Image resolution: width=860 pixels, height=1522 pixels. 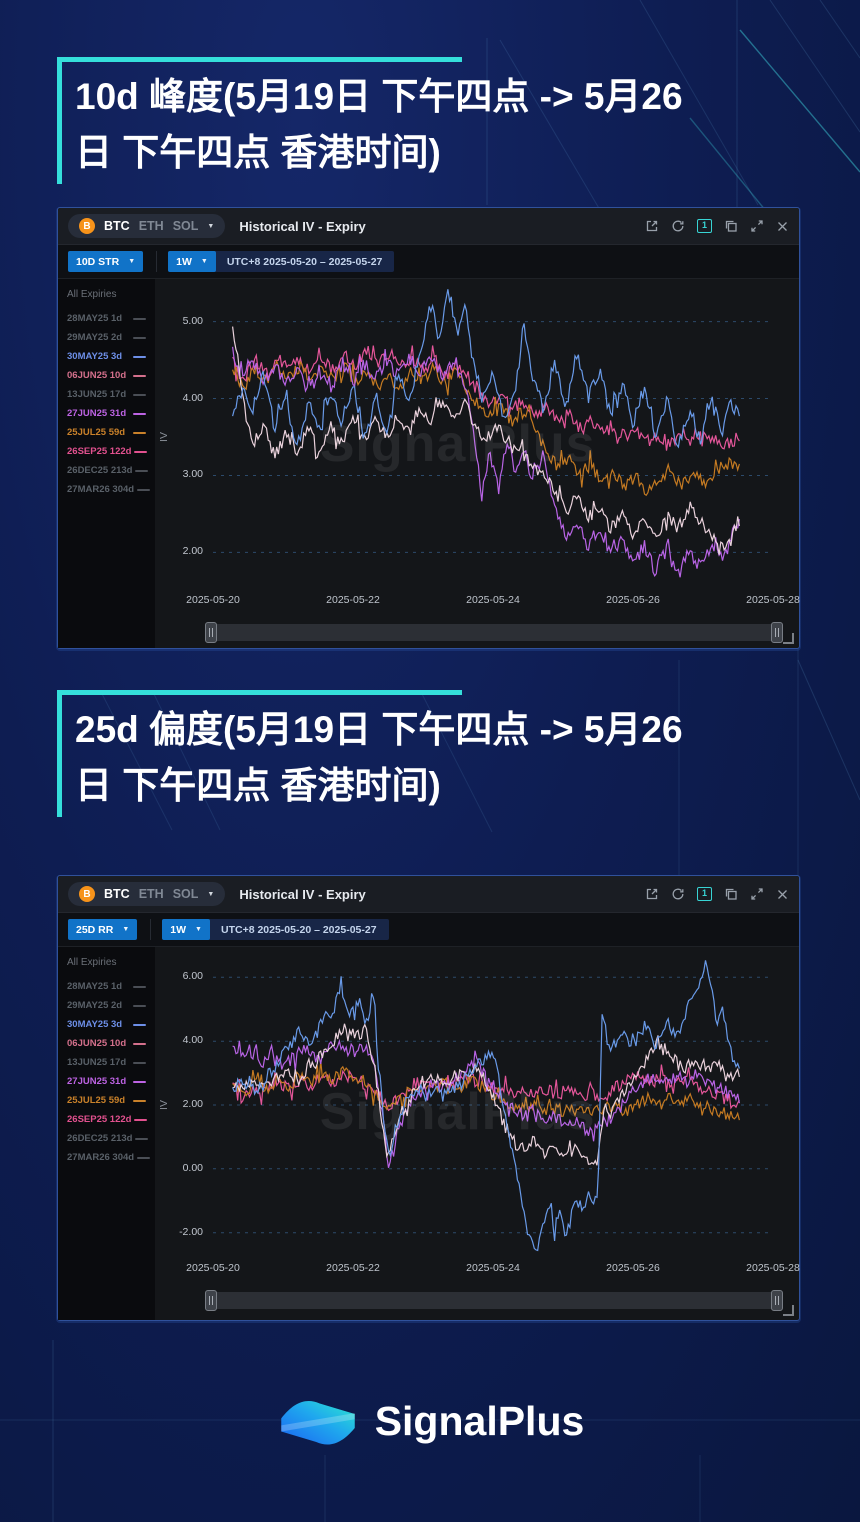 What do you see at coordinates (379, 96) in the screenshot?
I see `title-line-1: 10d 峰度(5月19日 下午四点 -> 5月26` at bounding box center [379, 96].